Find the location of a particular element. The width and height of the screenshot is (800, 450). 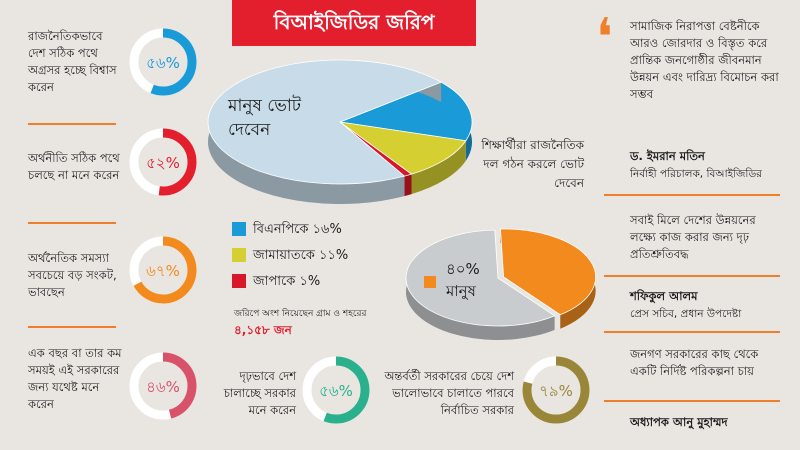

gauge-value: ৬৭% is located at coordinates (163, 271).